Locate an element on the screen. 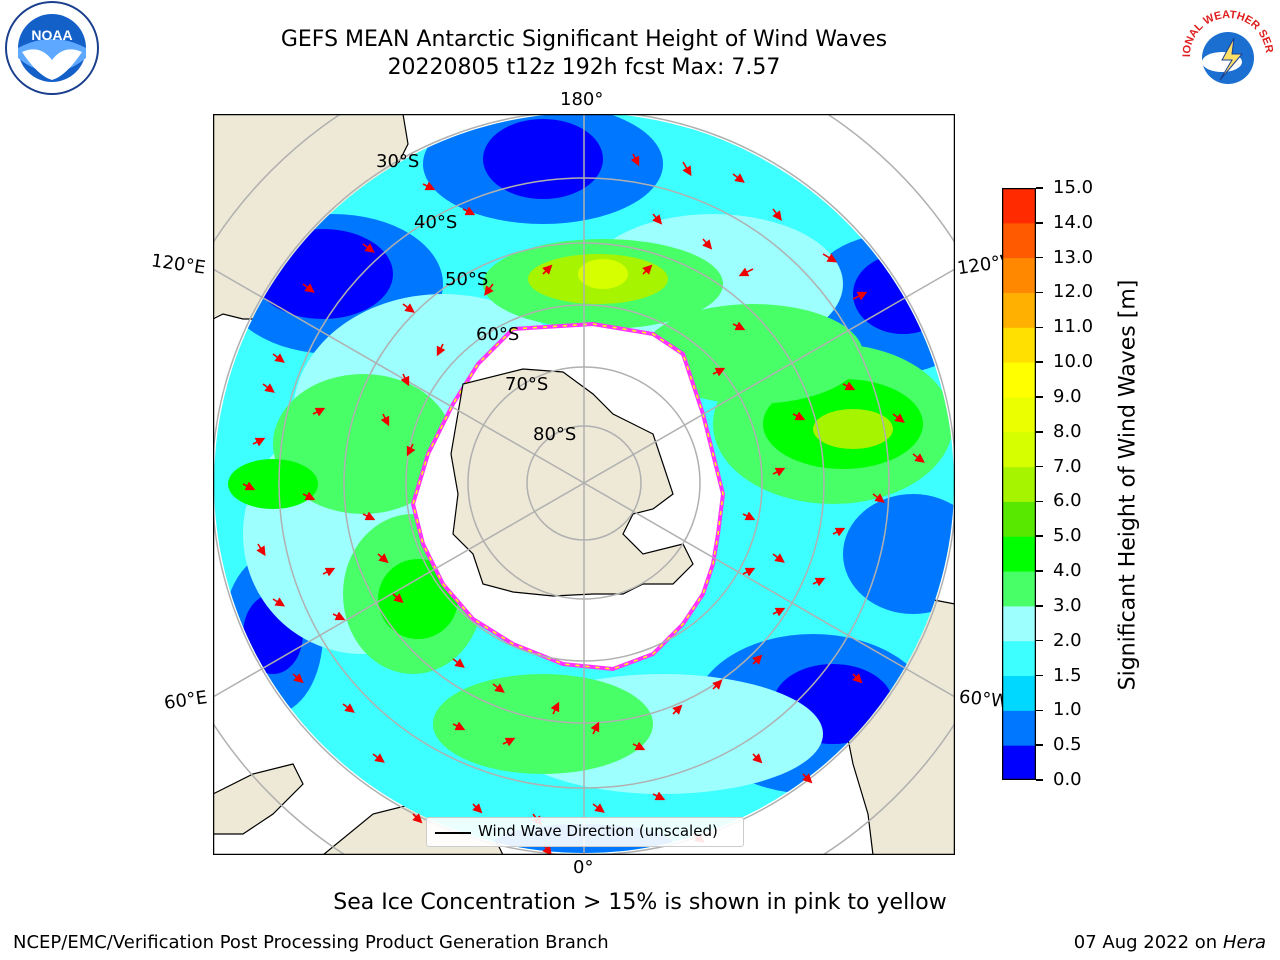 The image size is (1280, 960). colorbar-tick-label: 12.0 is located at coordinates (1073, 292).